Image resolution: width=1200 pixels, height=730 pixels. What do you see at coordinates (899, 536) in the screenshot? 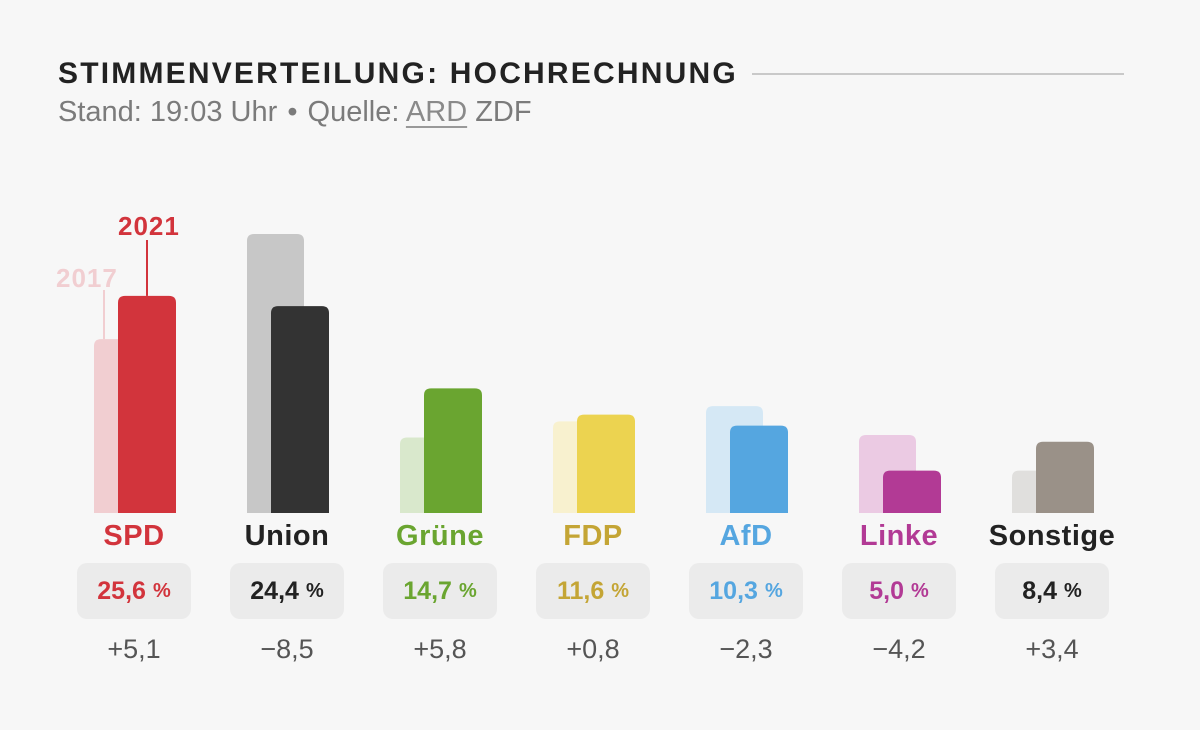
I see `party-label-linke: Linke` at bounding box center [899, 536].